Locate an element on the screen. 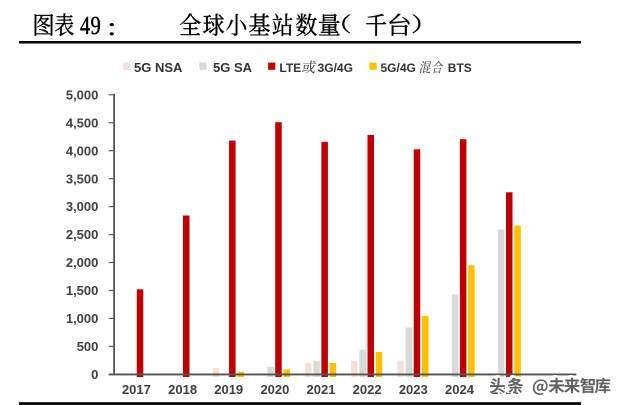 Image resolution: width=622 pixels, height=405 pixels. svg-text: 3,000 is located at coordinates (82, 206).